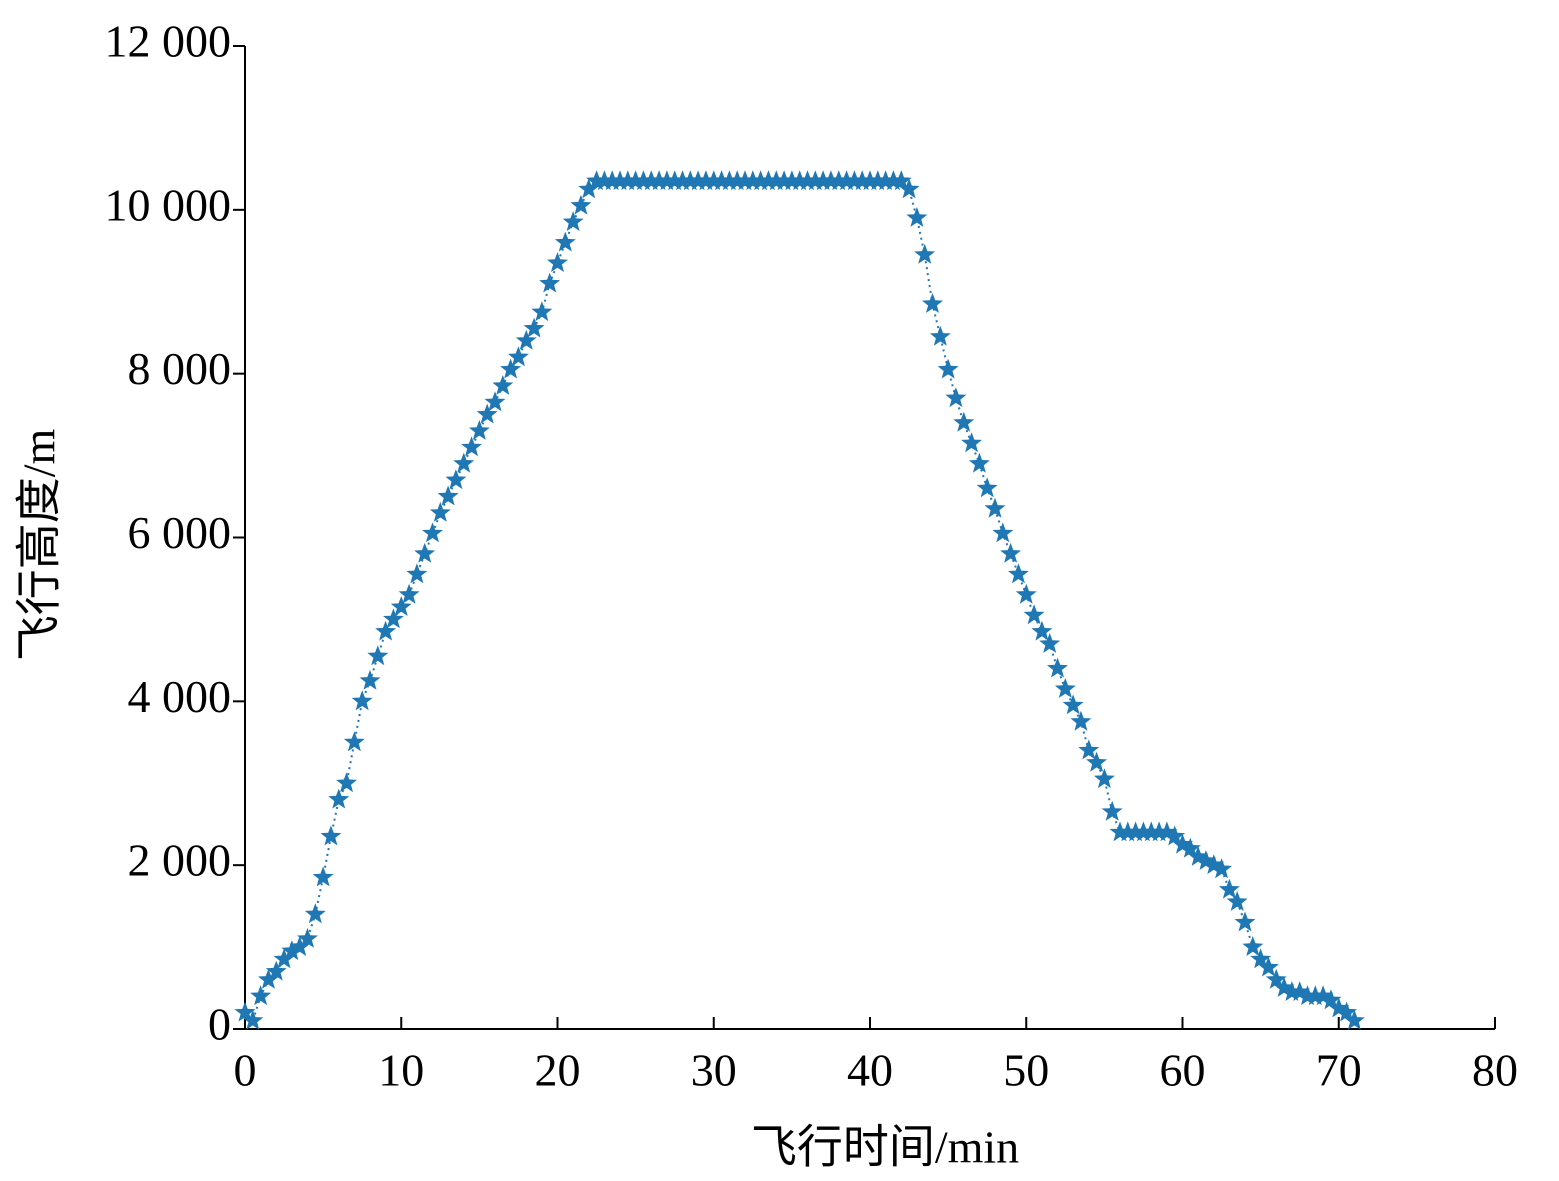 The width and height of the screenshot is (1559, 1181). Describe the element at coordinates (885, 1147) in the screenshot. I see `x-axis-label: 飞行时间/min` at that location.